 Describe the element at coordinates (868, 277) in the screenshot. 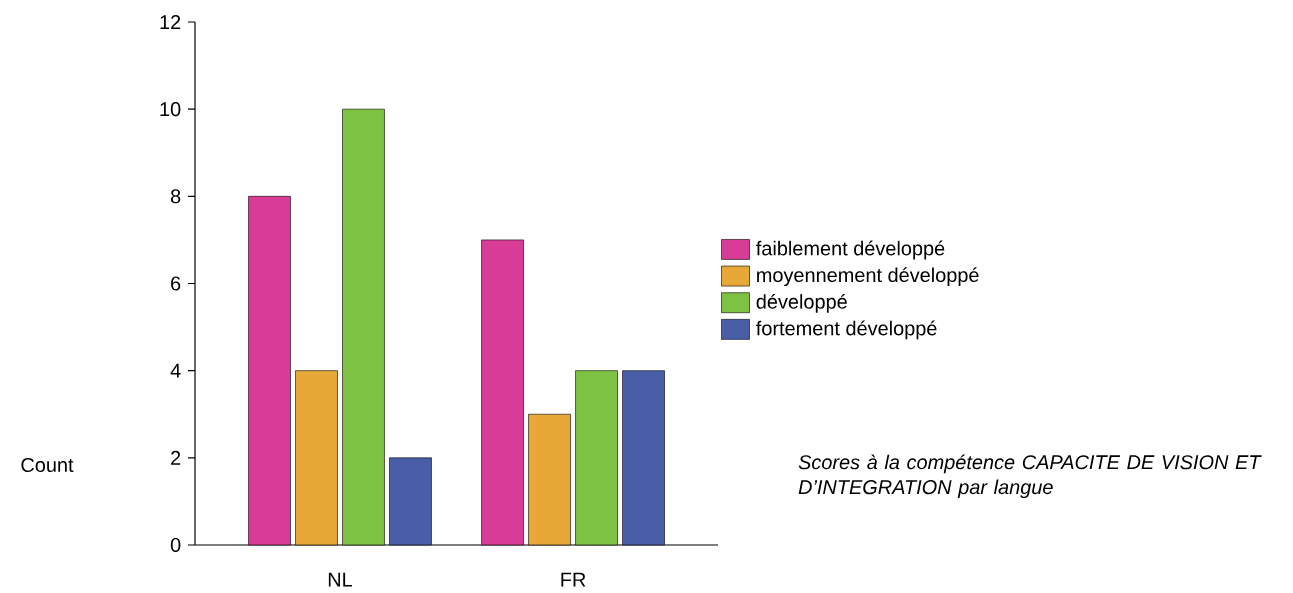

I see `legend-label: moyennement développé` at that location.